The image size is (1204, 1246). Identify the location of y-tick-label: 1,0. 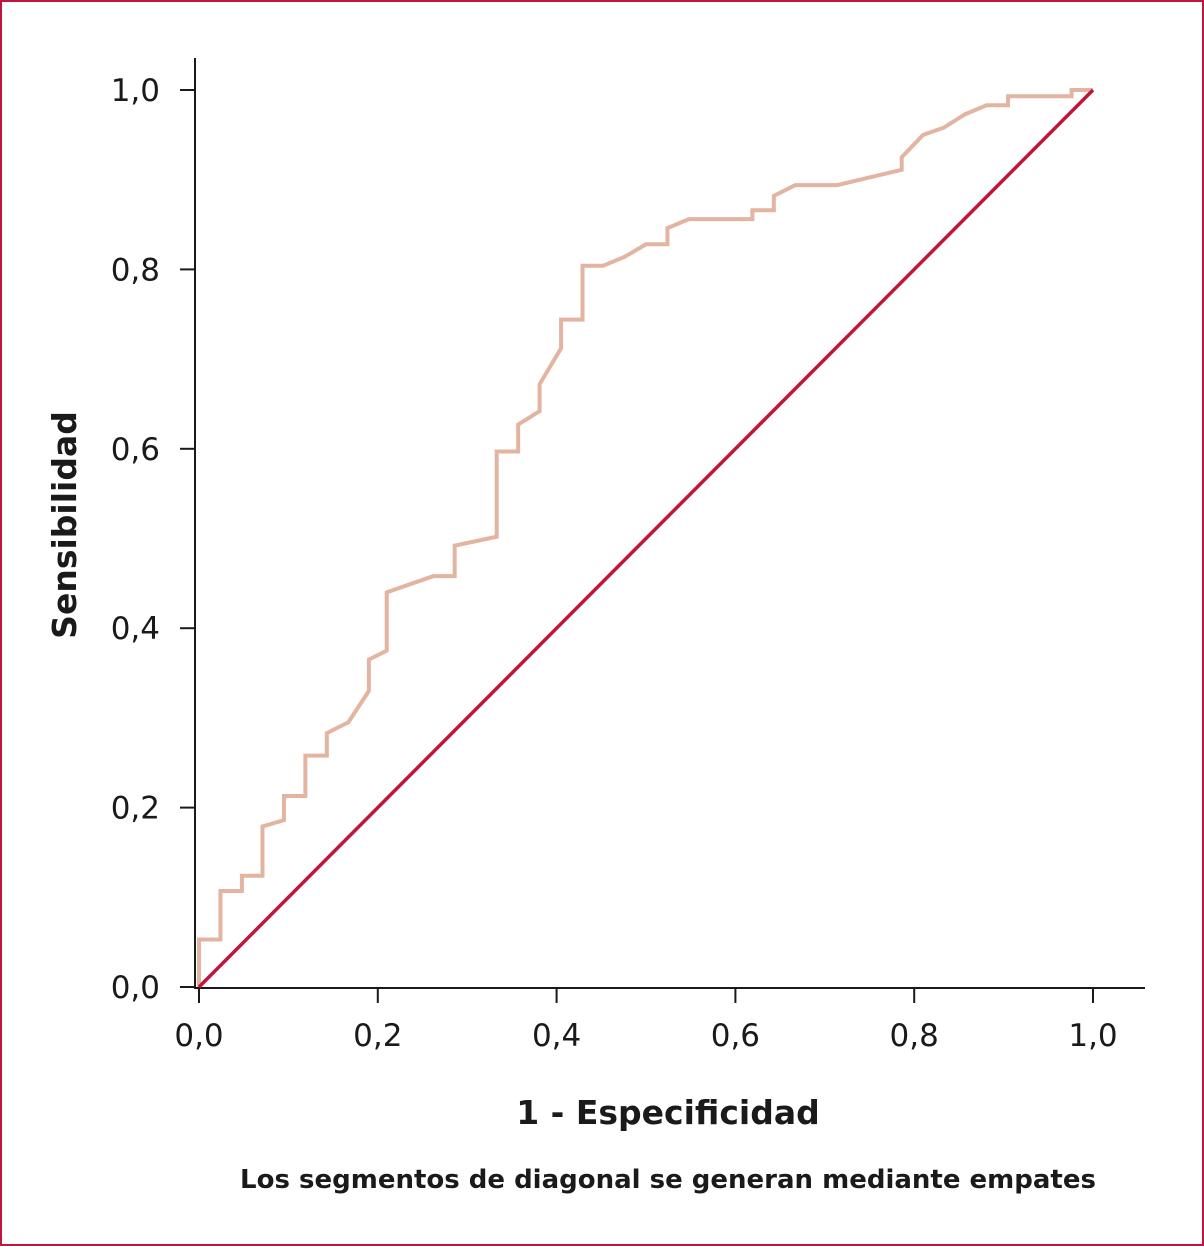
(135, 91).